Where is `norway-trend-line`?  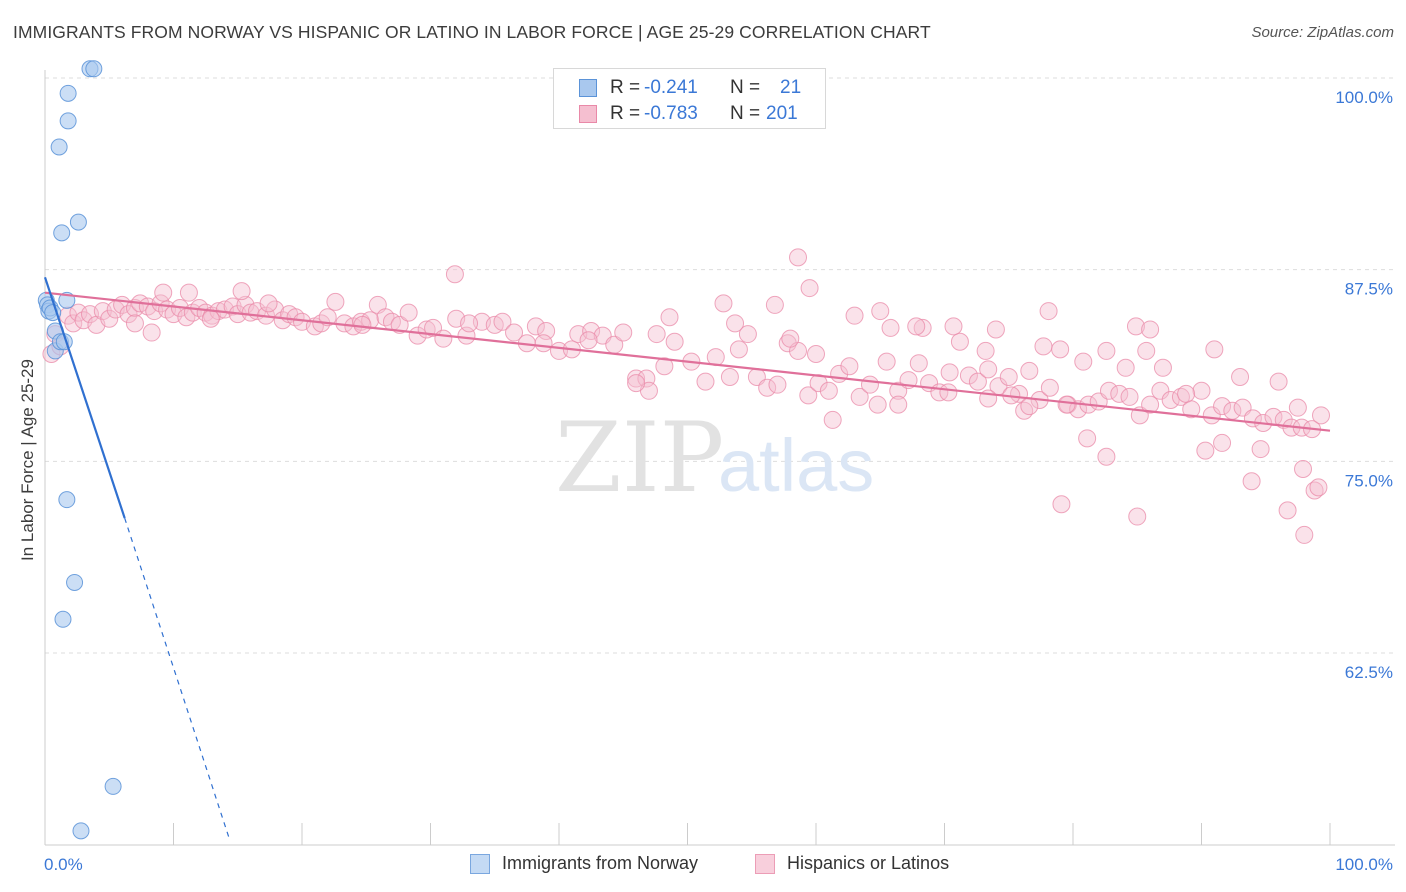
norway-trend-line is located at coordinates (84, 397).